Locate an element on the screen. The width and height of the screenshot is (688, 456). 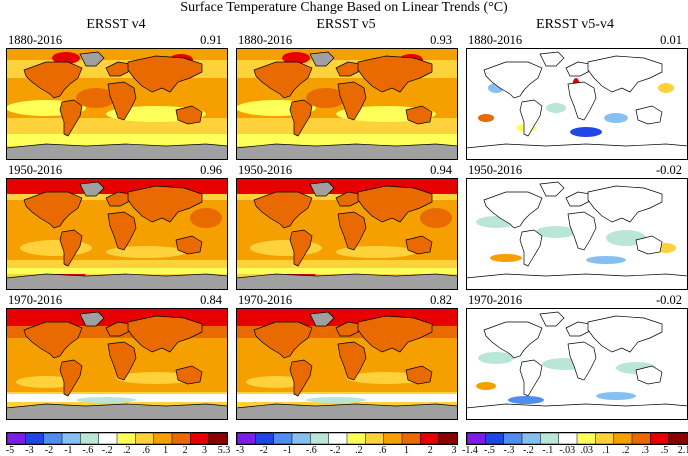
panel-global-value: 0.01 is located at coordinates (671, 40).